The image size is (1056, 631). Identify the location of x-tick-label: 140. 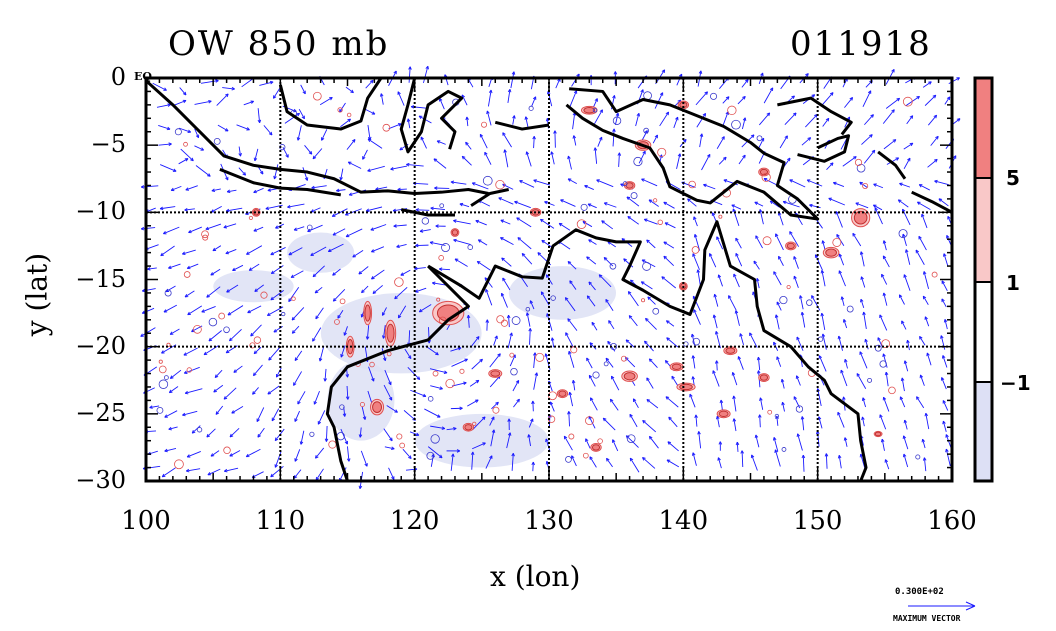
(683, 521).